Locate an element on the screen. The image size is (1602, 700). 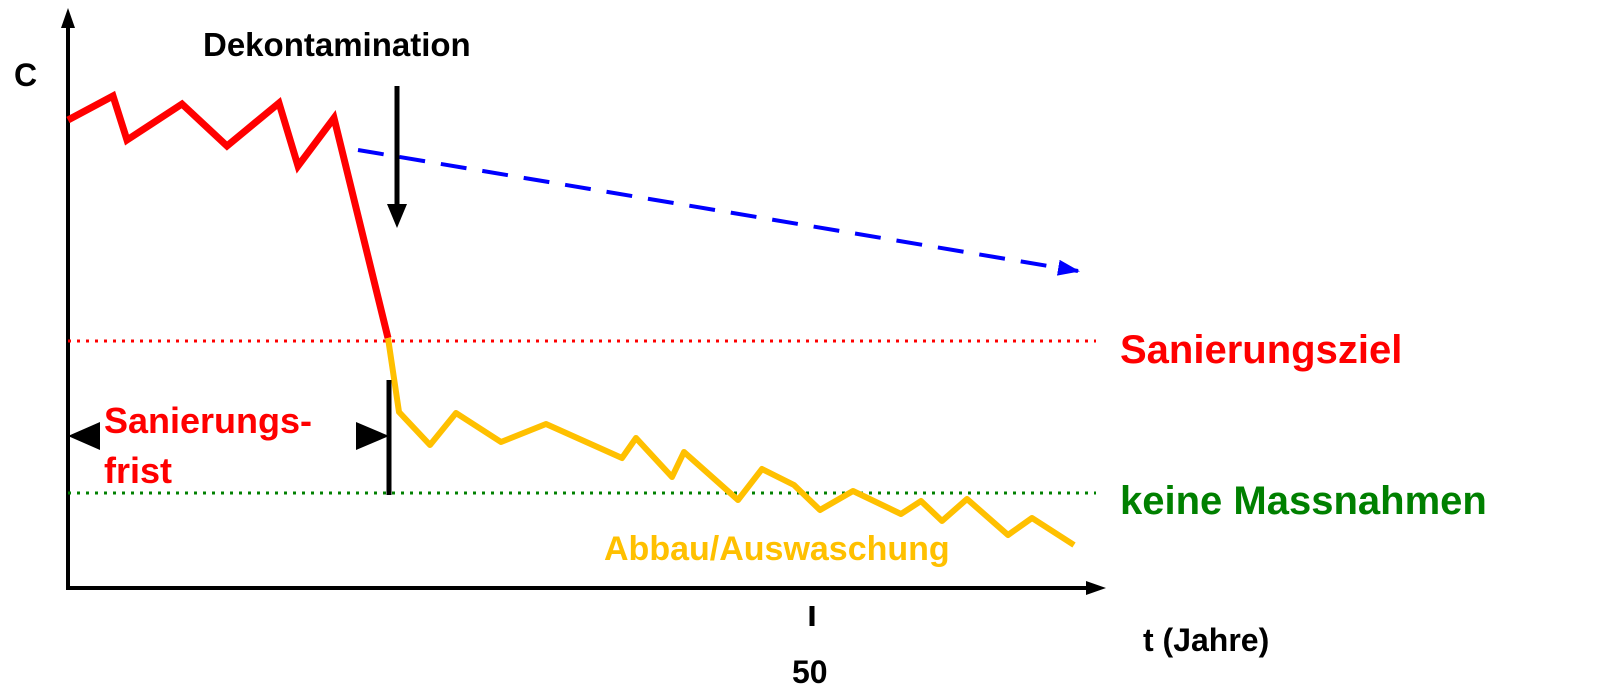
y-axis-arrowhead is located at coordinates (68, 18).